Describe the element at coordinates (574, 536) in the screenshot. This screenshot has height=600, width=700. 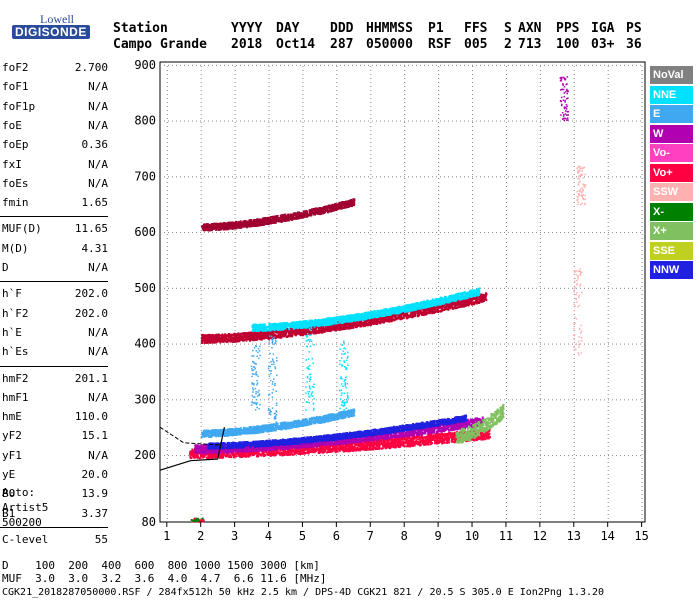
I see `x-tick-label: 13` at that location.